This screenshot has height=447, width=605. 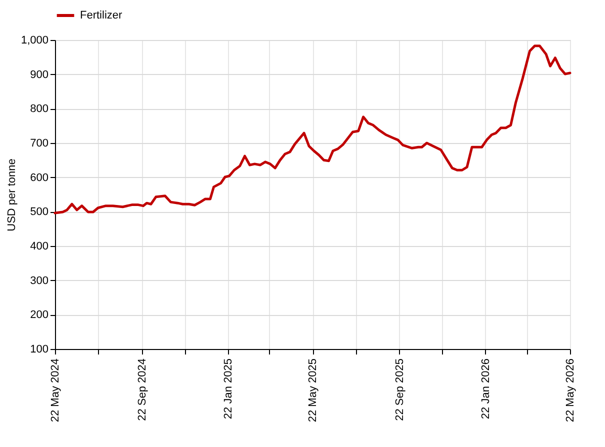 I want to click on y-tick-label: 800, so click(x=39, y=109).